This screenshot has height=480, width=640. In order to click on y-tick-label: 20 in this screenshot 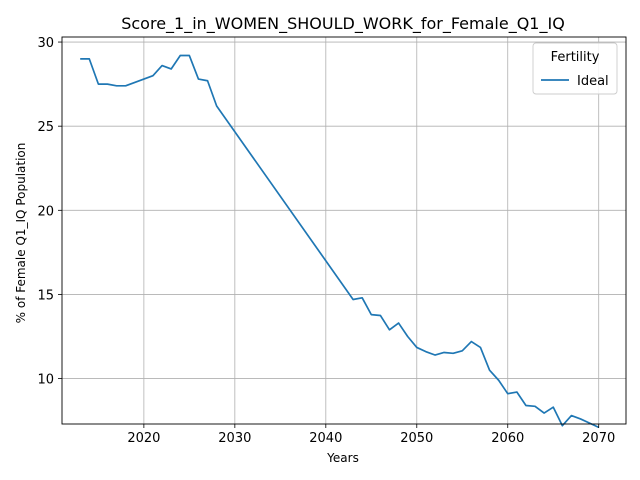, I will do `click(45, 211)`.